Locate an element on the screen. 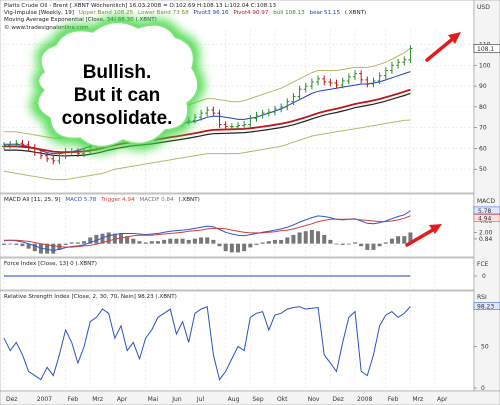 Image resolution: width=500 pixels, height=405 pixels. upper-band-label: Upper Band 108.25 is located at coordinates (106, 13).